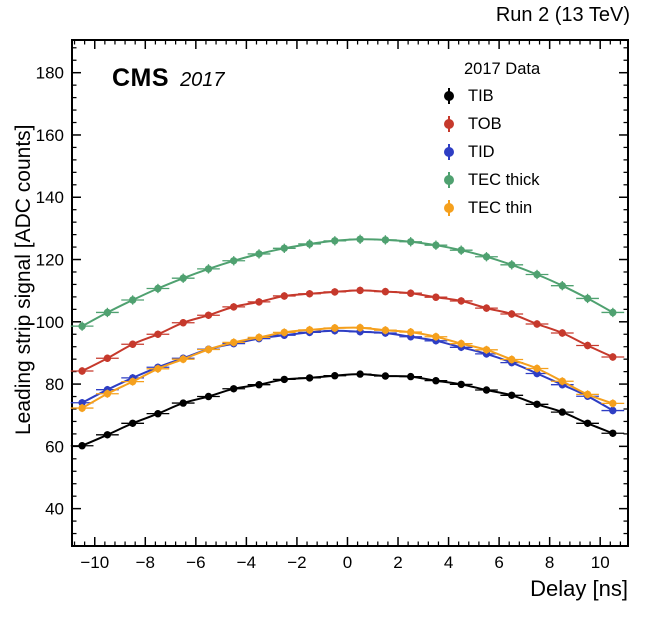  Describe the element at coordinates (481, 95) in the screenshot. I see `legend-label: TIB` at that location.